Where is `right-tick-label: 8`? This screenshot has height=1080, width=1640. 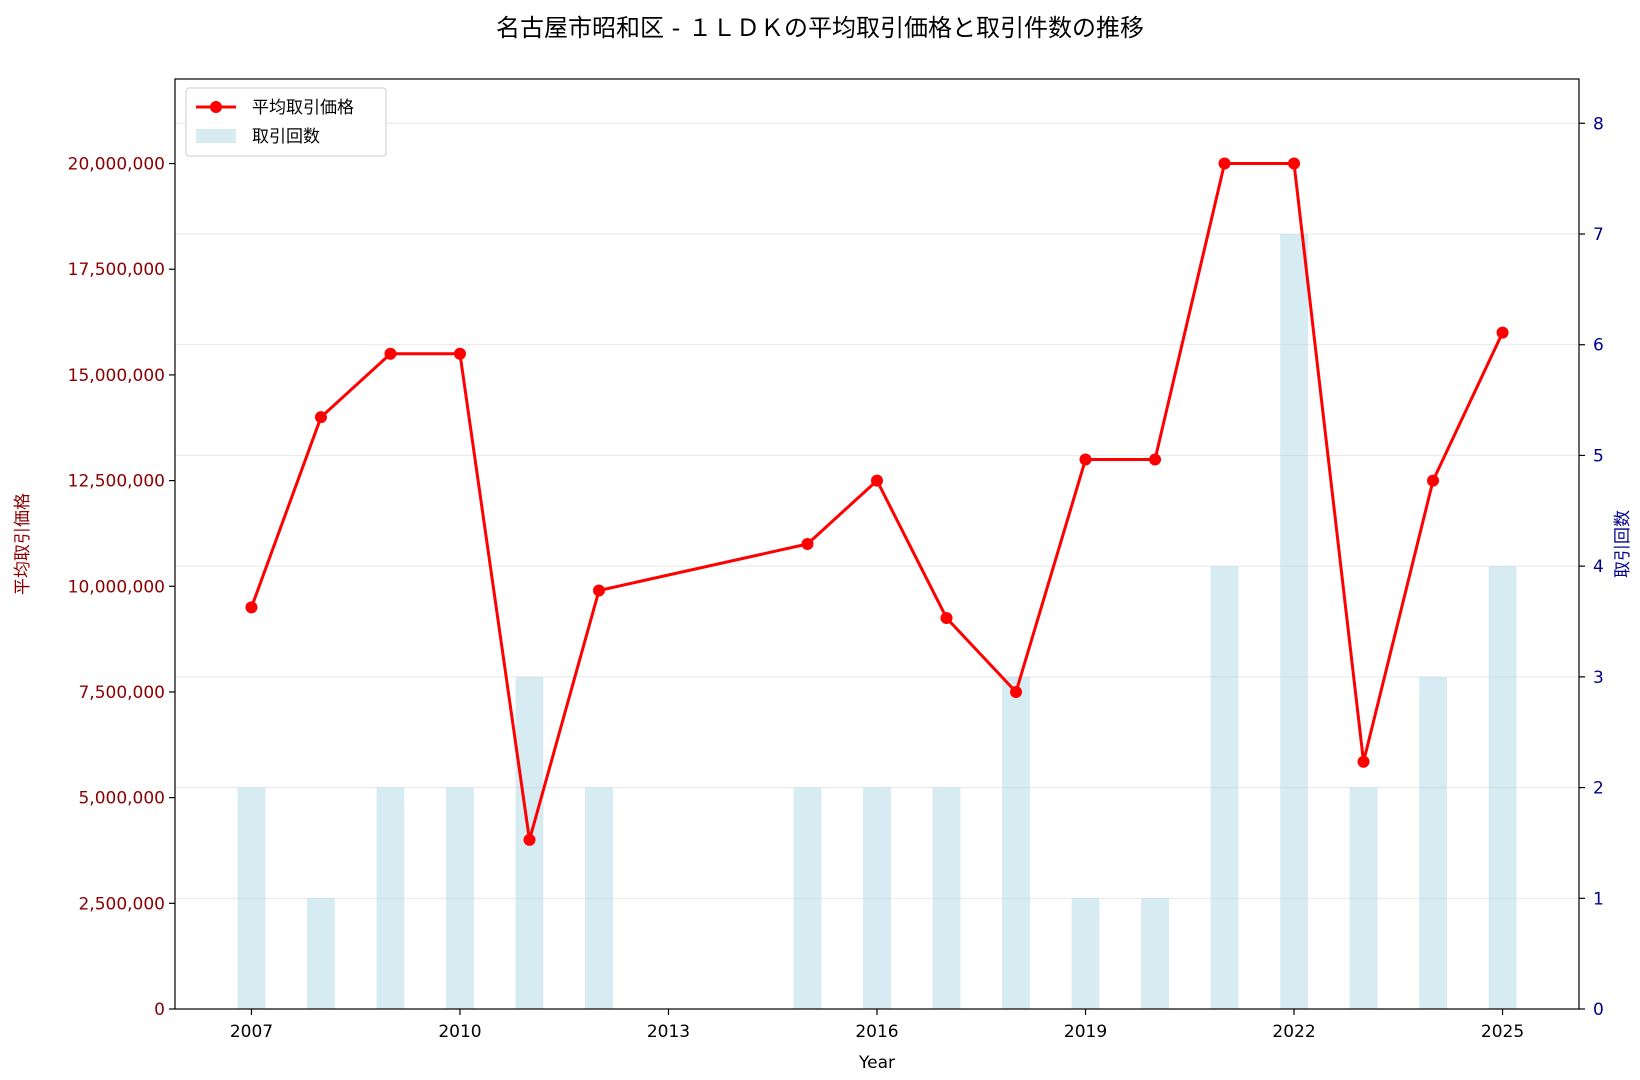
right-tick-label: 8 is located at coordinates (1598, 124).